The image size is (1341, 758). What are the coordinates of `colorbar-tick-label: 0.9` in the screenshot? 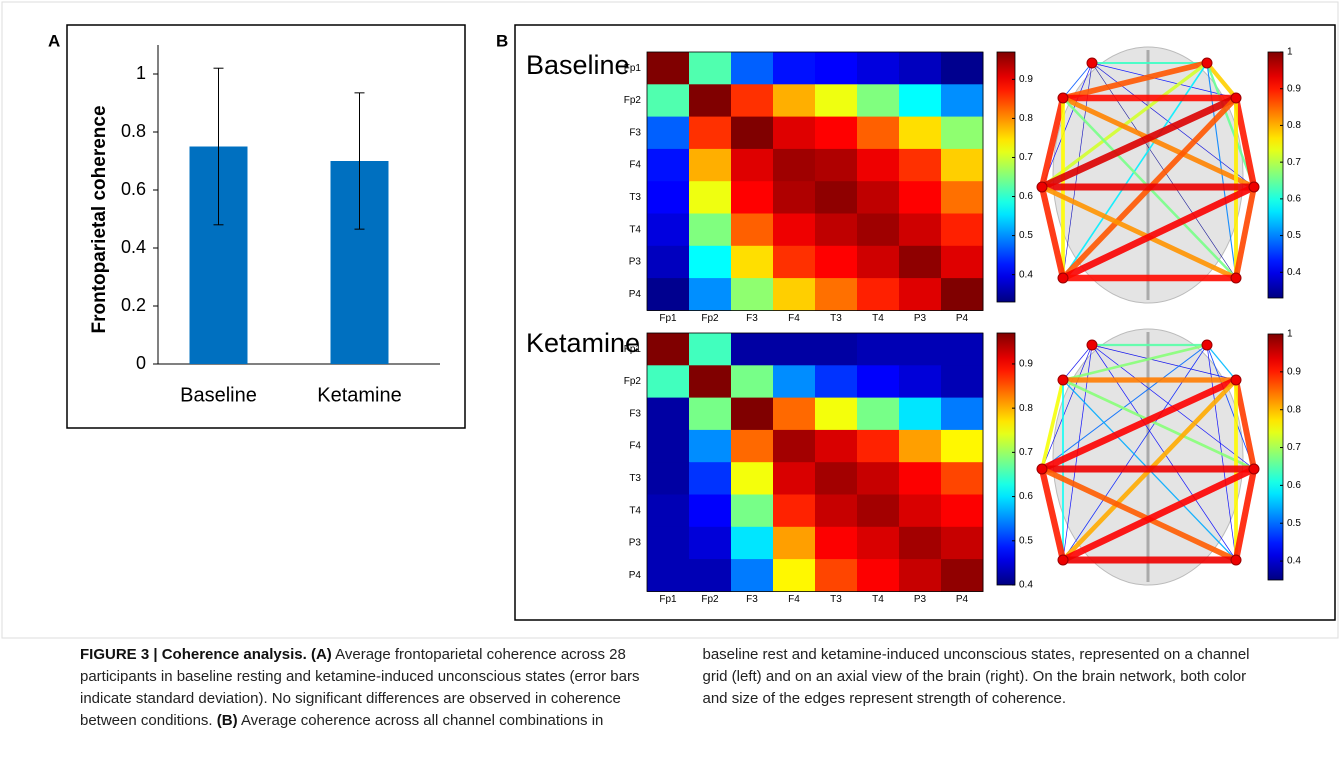 It's located at (1026, 364).